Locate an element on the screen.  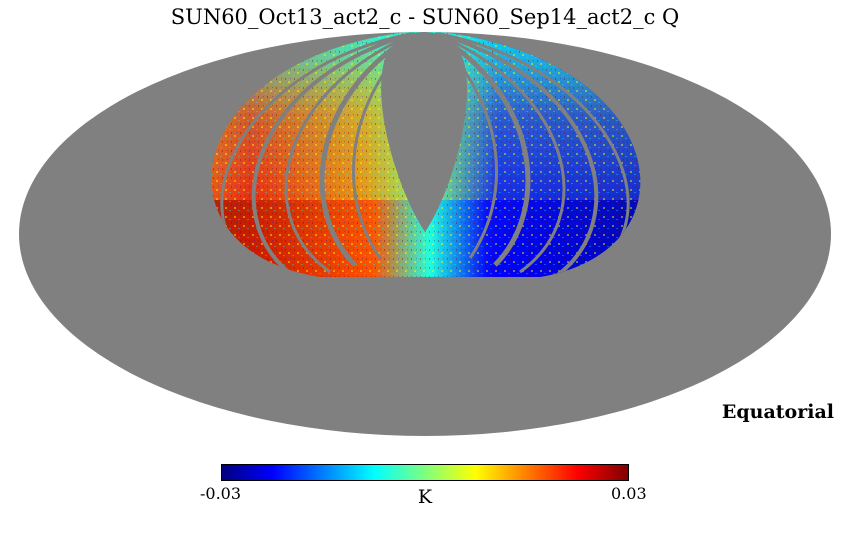
colorbar-min-label: -0.03 is located at coordinates (221, 493).